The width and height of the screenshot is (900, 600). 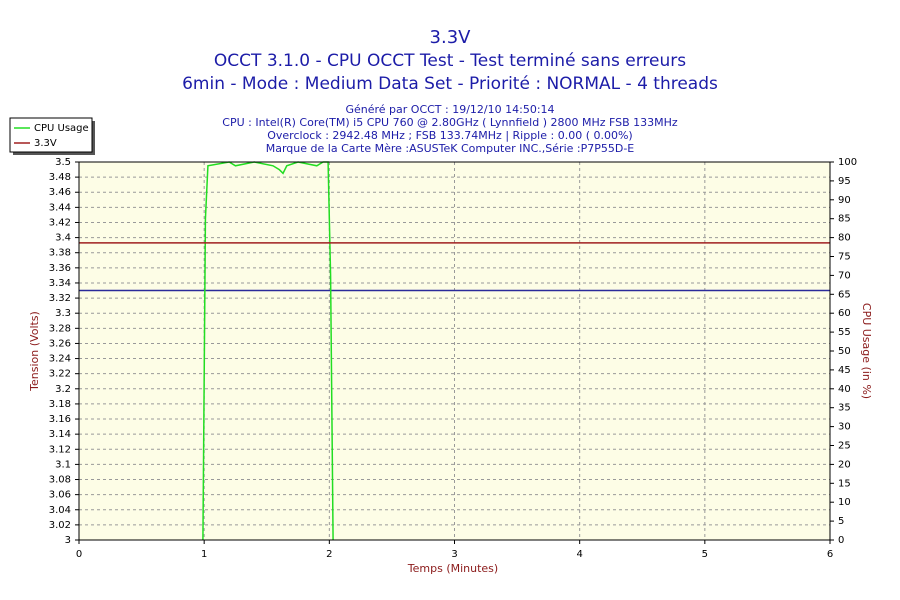 I want to click on y2-tick-label: 10, so click(x=844, y=502).